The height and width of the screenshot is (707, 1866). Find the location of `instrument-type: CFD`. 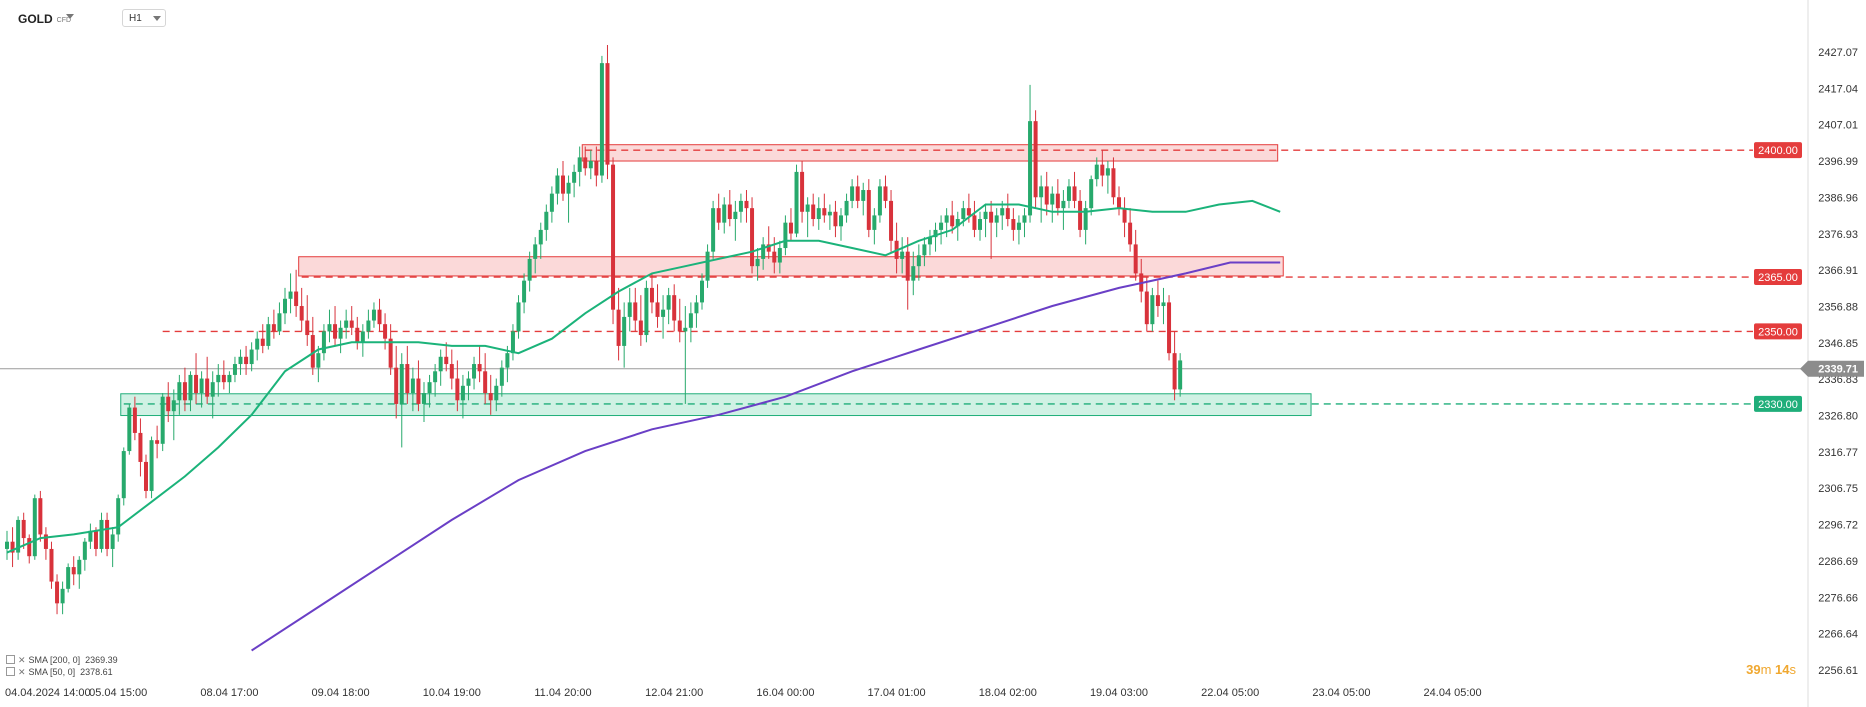

instrument-type: CFD is located at coordinates (64, 20).